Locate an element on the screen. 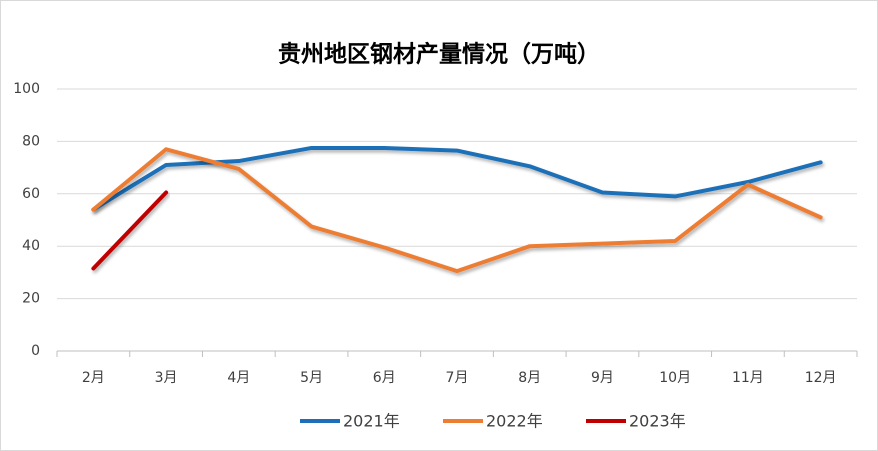 This screenshot has height=451, width=878. x-tick-label: 7月 is located at coordinates (457, 378).